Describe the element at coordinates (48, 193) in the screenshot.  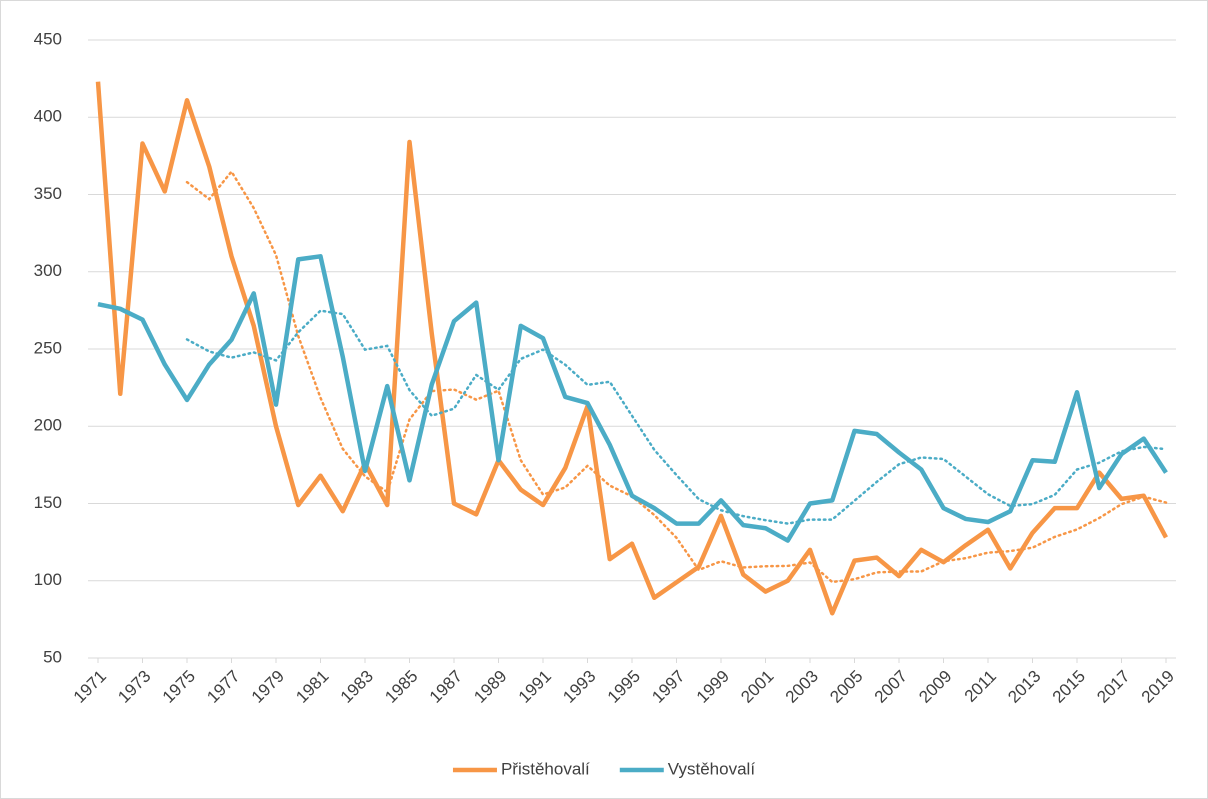
I see `y-tick-label: 350` at that location.